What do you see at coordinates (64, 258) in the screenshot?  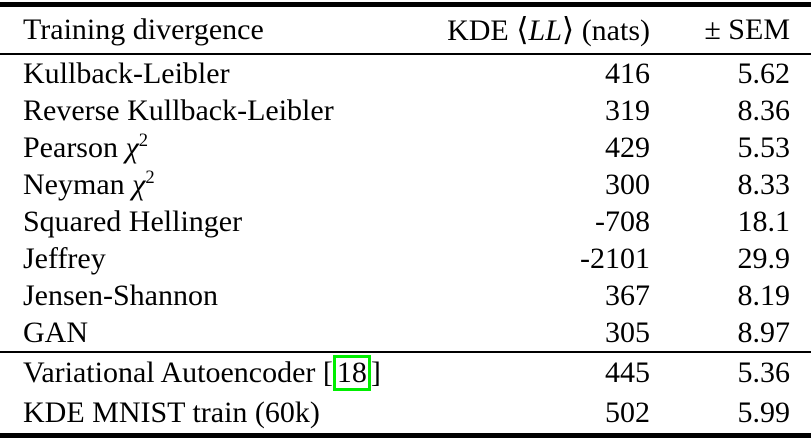 I see `row-label-text: Jeffrey` at bounding box center [64, 258].